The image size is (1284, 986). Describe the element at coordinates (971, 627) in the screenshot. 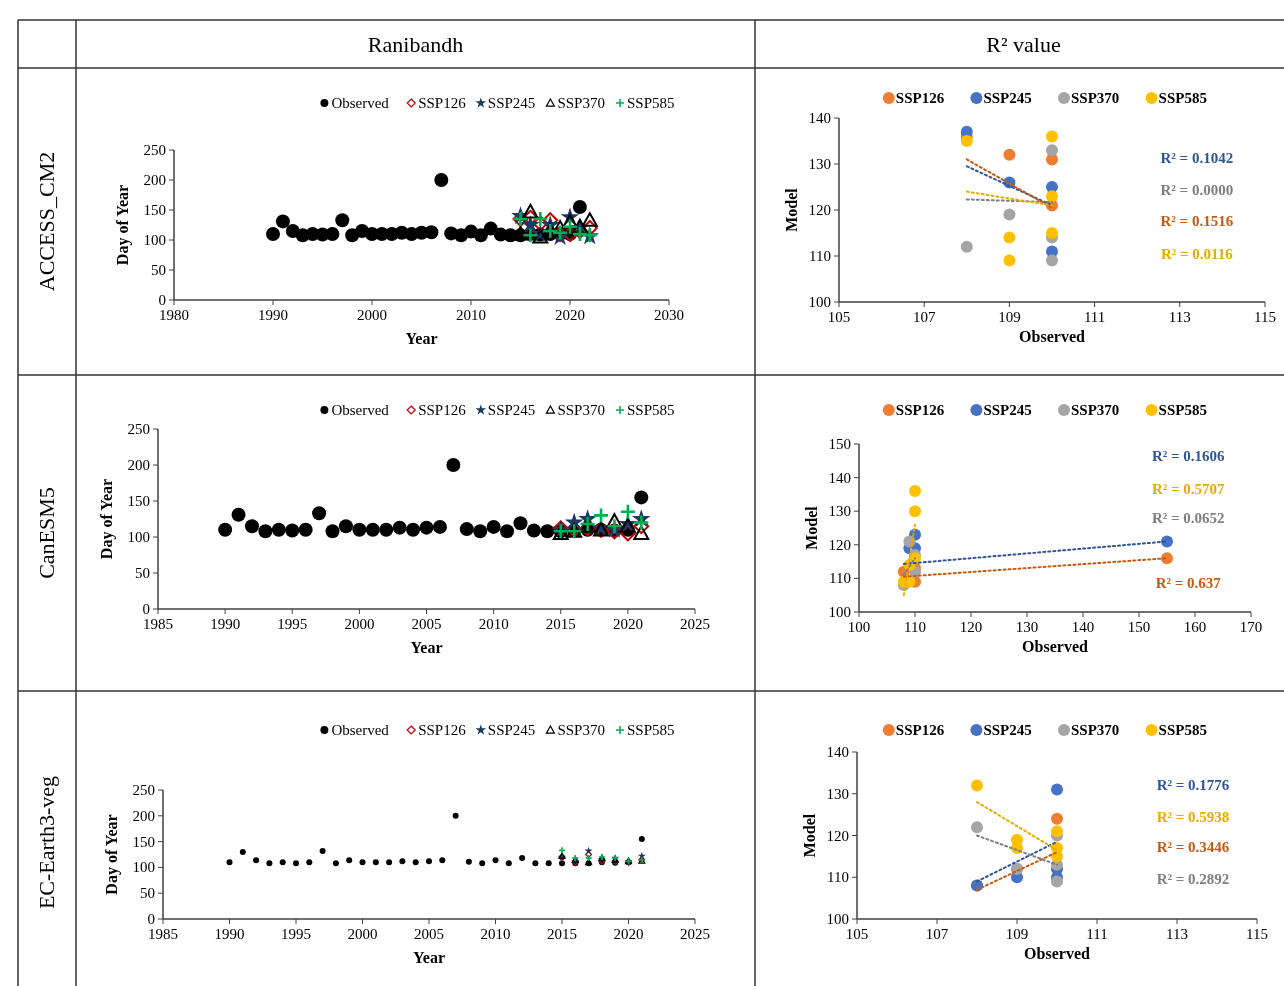

I see `x-tick-label: 120` at that location.